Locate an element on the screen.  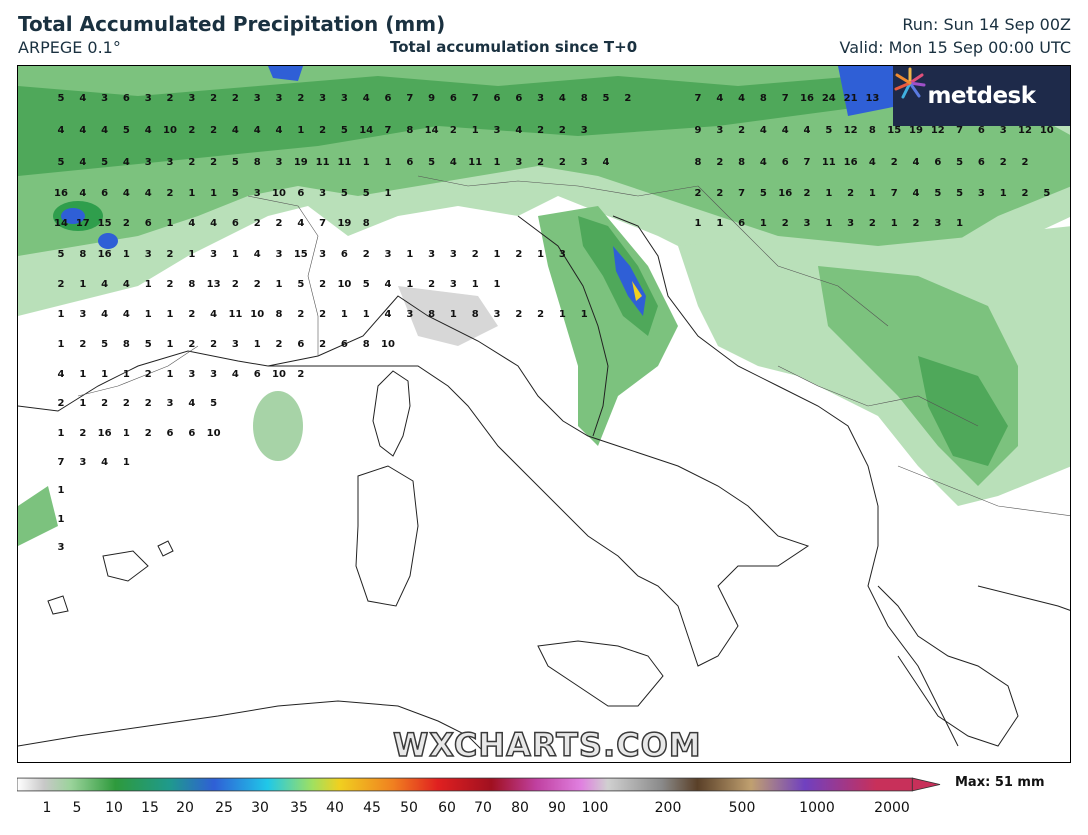
colorbar-tick-label: 70 is located at coordinates (483, 808).